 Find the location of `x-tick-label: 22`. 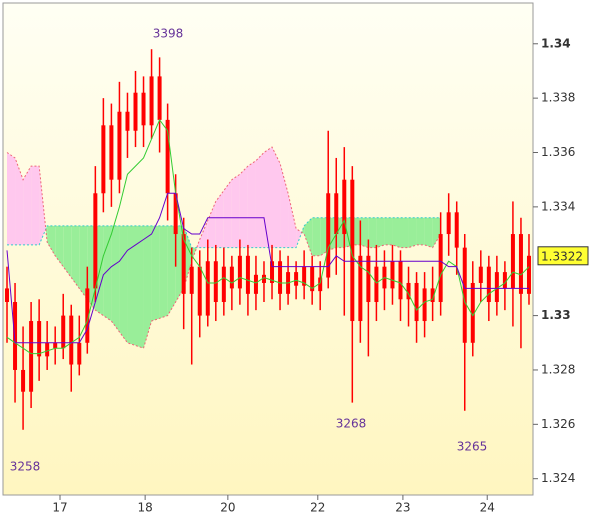

x-tick-label: 22 is located at coordinates (317, 508).